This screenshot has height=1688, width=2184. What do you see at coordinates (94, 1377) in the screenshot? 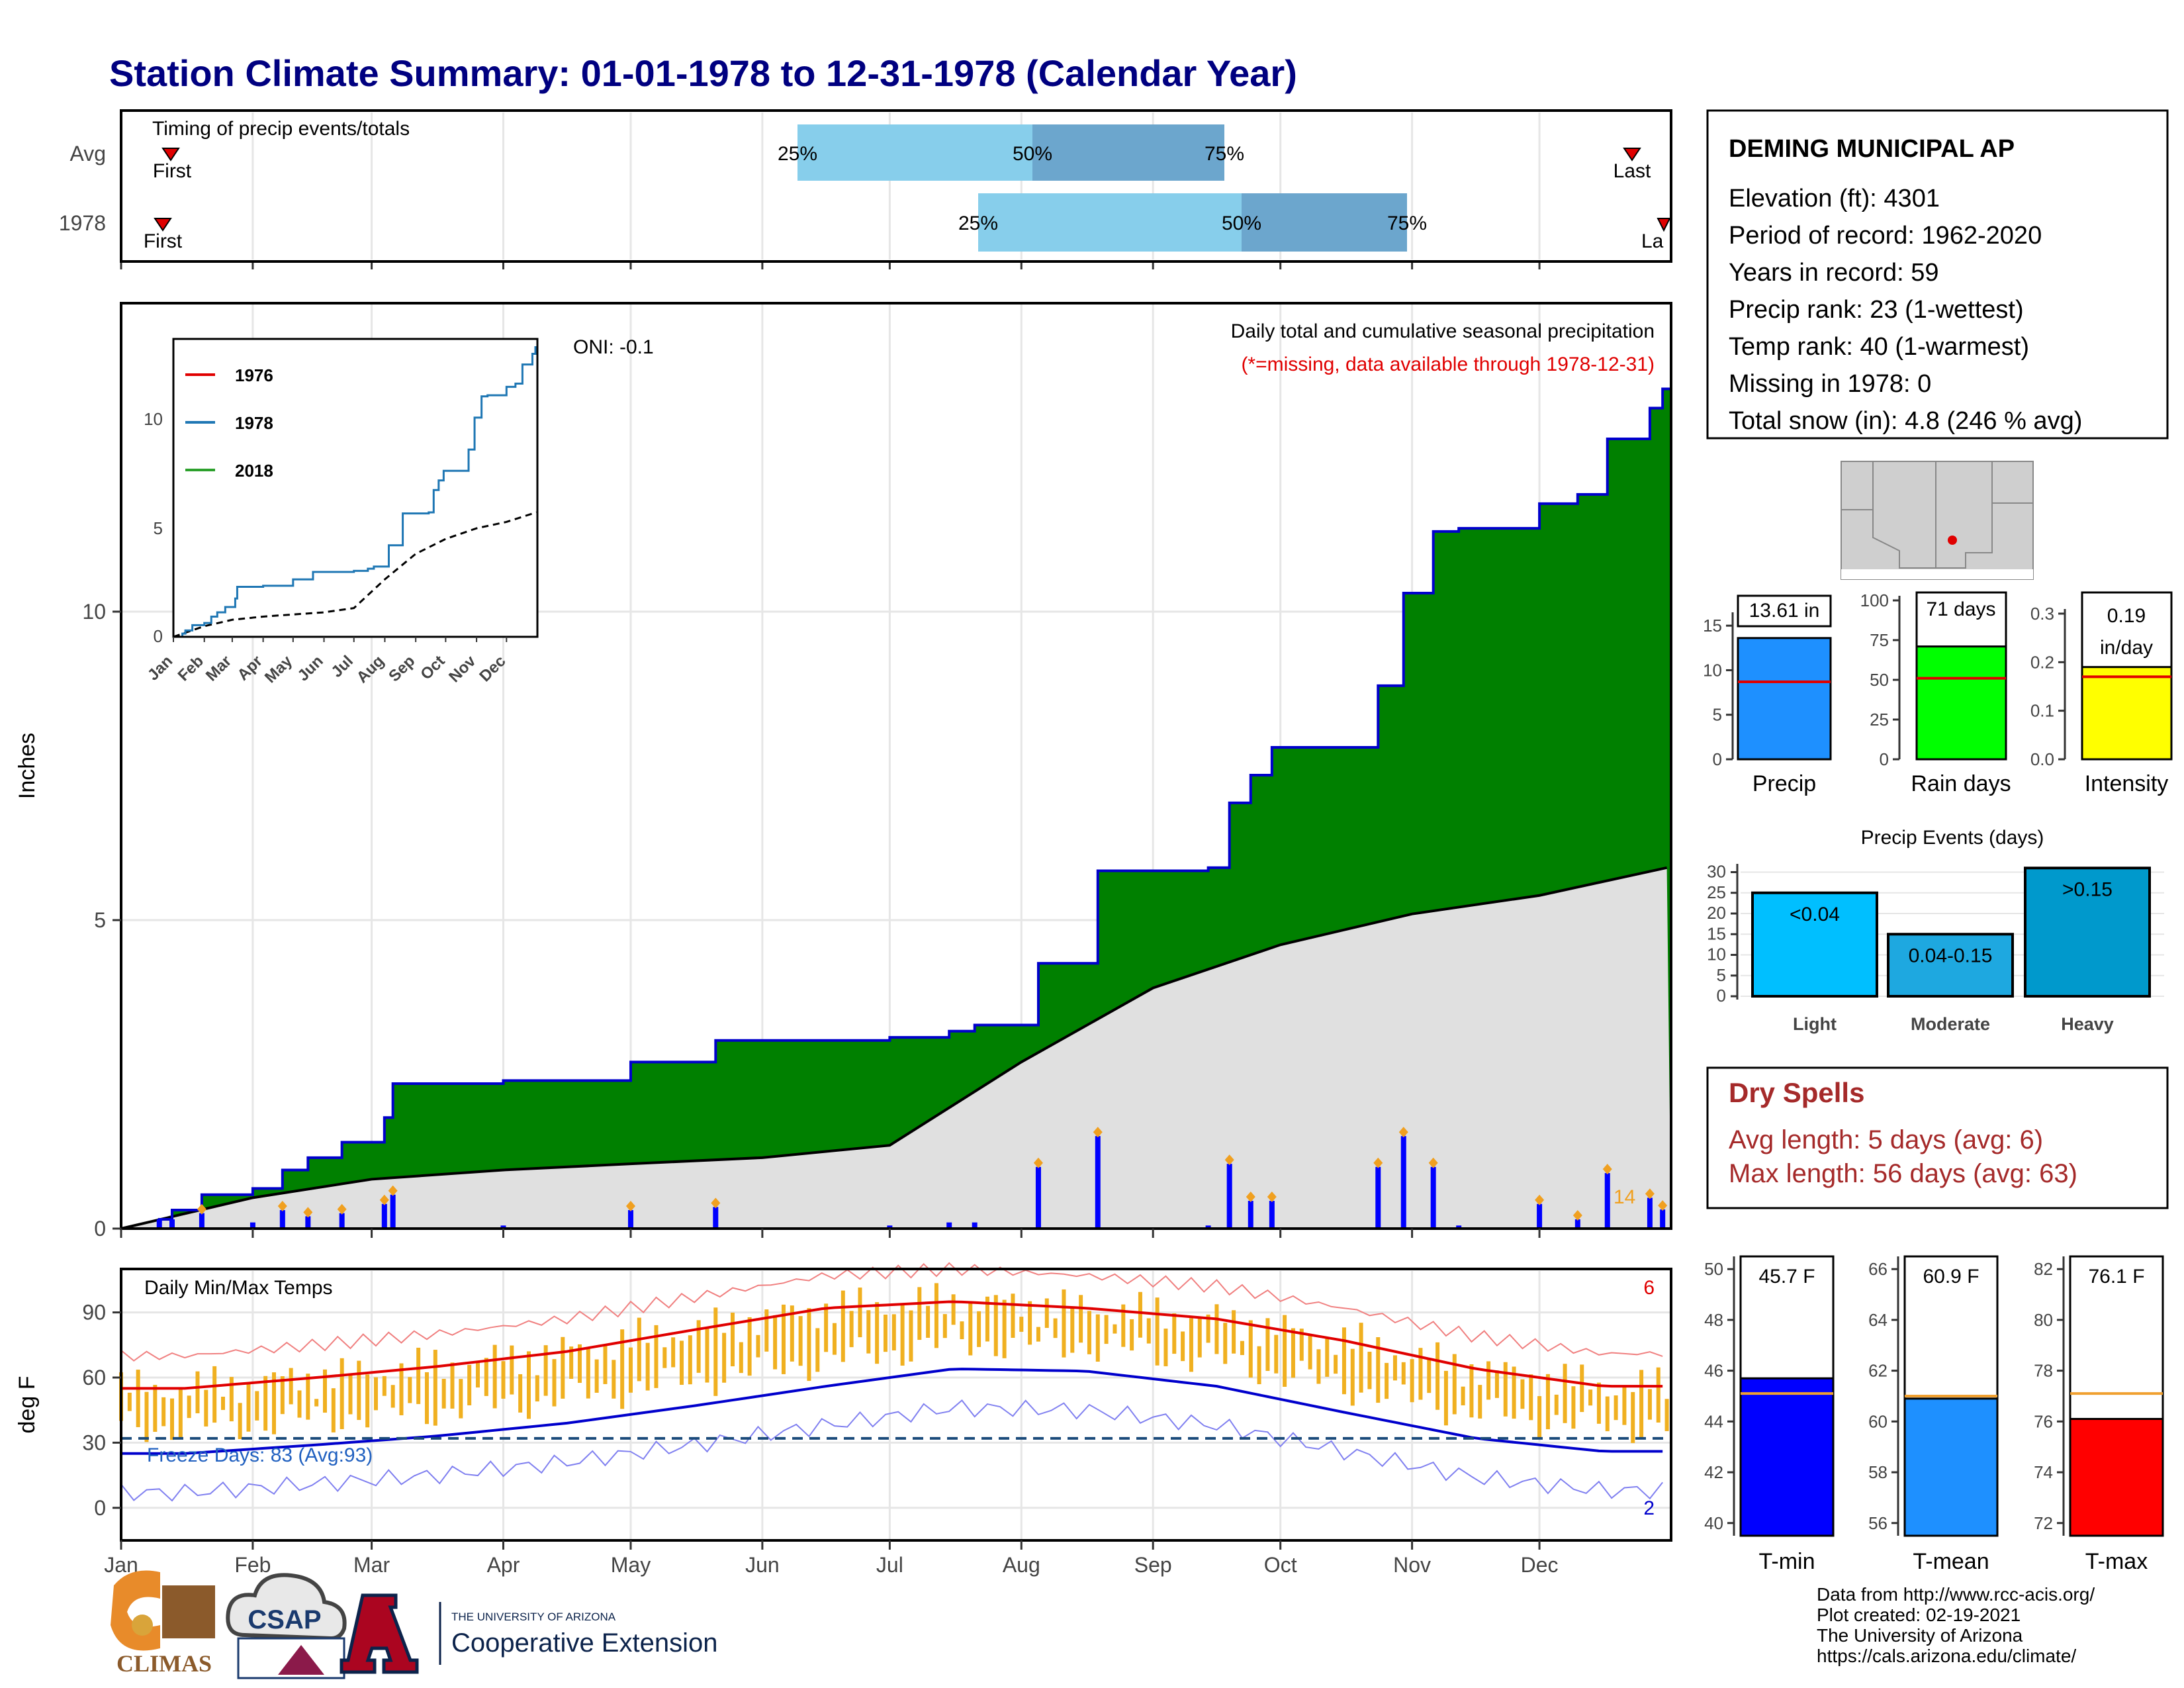
I see `temp-ytick-label-60: 60` at bounding box center [94, 1377].